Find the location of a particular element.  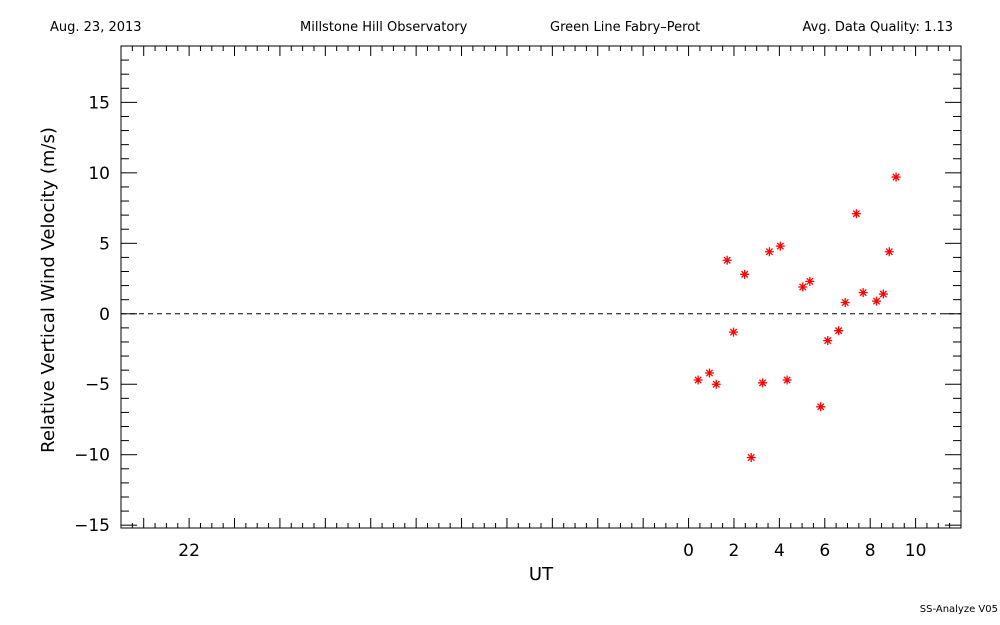

y-tick-label: −5 is located at coordinates (97, 385).